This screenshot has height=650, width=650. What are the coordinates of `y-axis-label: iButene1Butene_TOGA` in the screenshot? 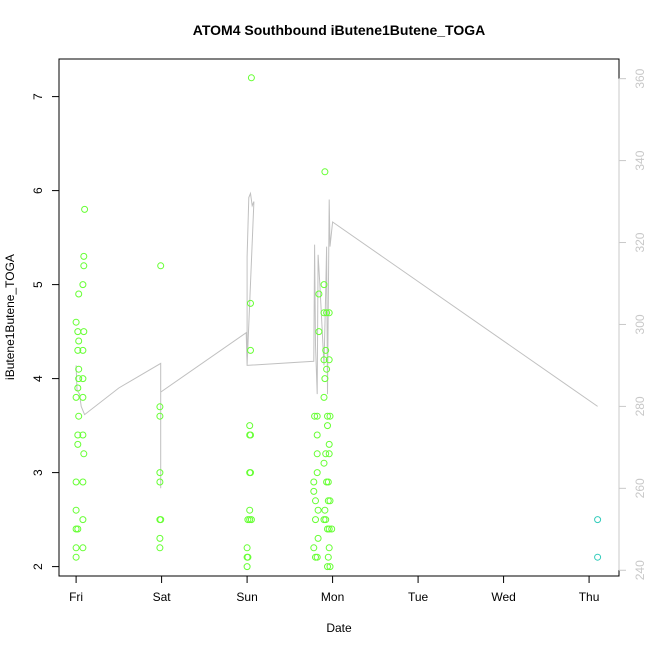 It's located at (10, 317).